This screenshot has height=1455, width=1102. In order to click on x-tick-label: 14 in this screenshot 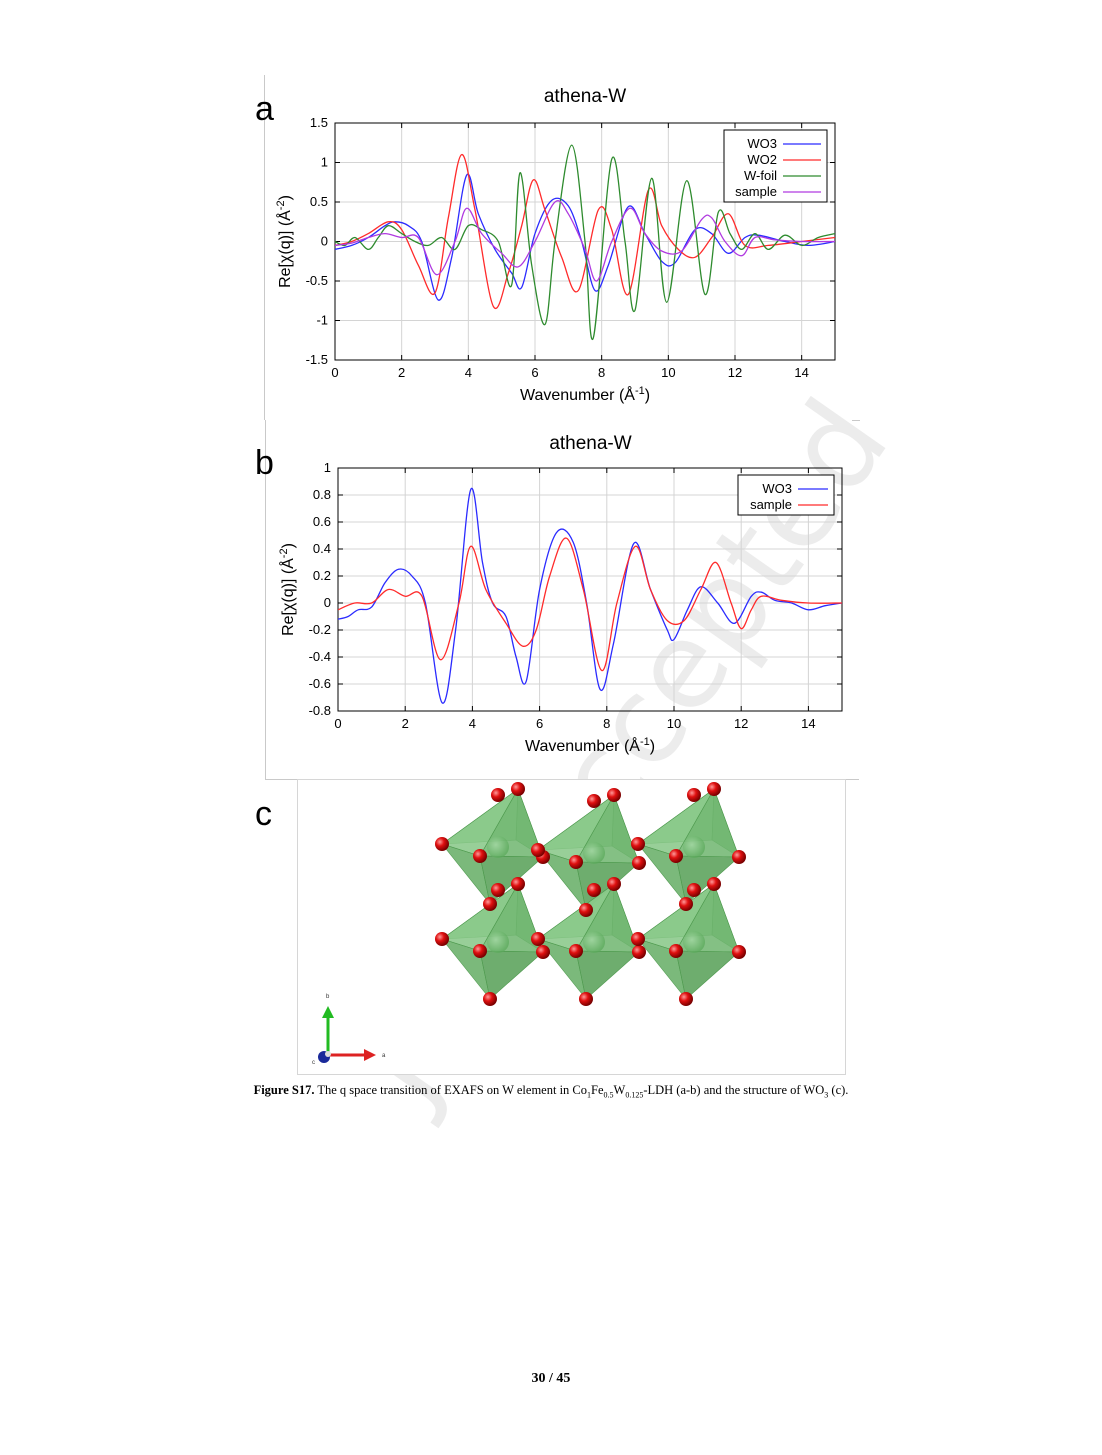, I will do `click(801, 372)`.